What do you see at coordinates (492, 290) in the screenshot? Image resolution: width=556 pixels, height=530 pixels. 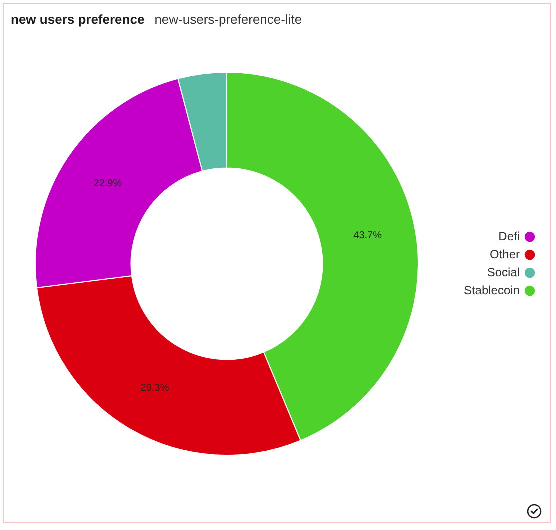 I see `legend-label: Stablecoin` at bounding box center [492, 290].